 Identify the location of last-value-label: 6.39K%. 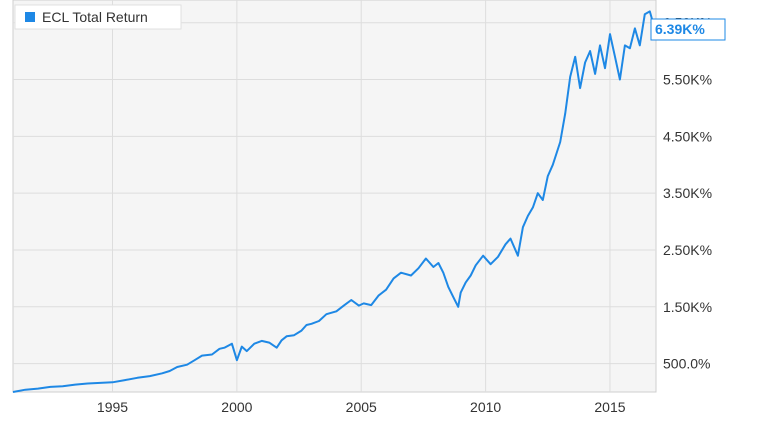
(680, 29).